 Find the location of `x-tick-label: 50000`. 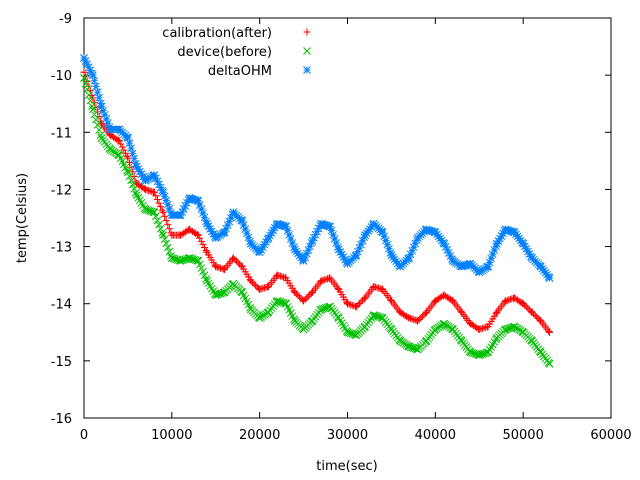

x-tick-label: 50000 is located at coordinates (522, 435).